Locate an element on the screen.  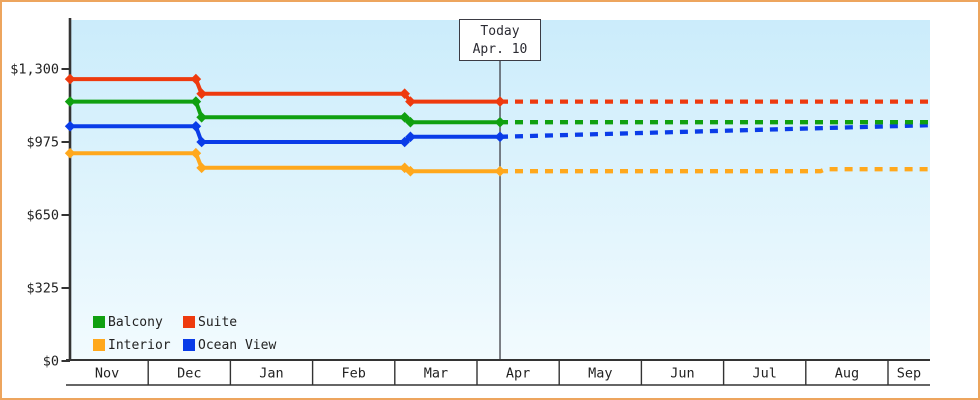
legend-item: Balcony is located at coordinates (138, 322).